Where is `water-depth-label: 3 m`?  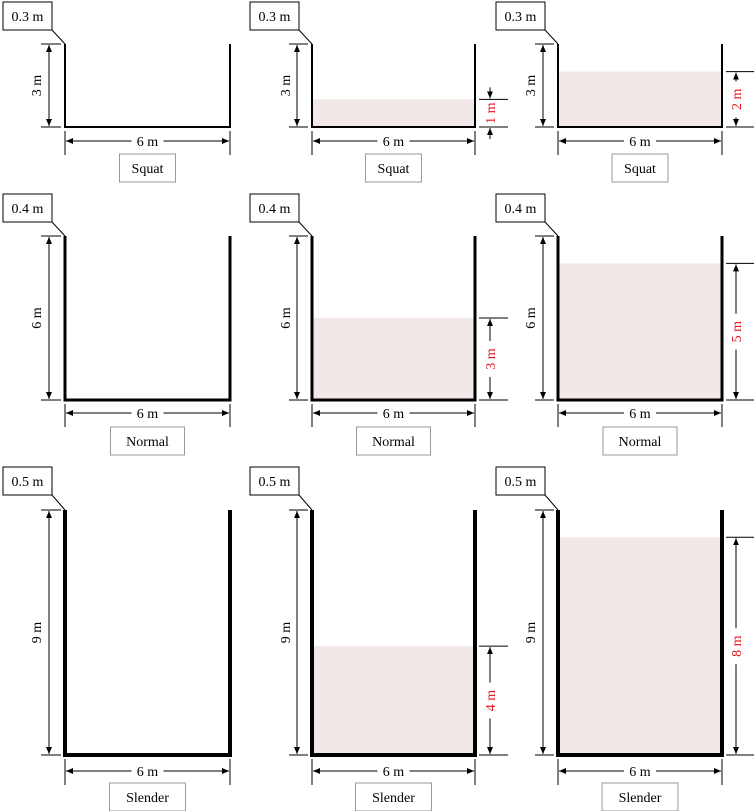 water-depth-label: 3 m is located at coordinates (491, 359).